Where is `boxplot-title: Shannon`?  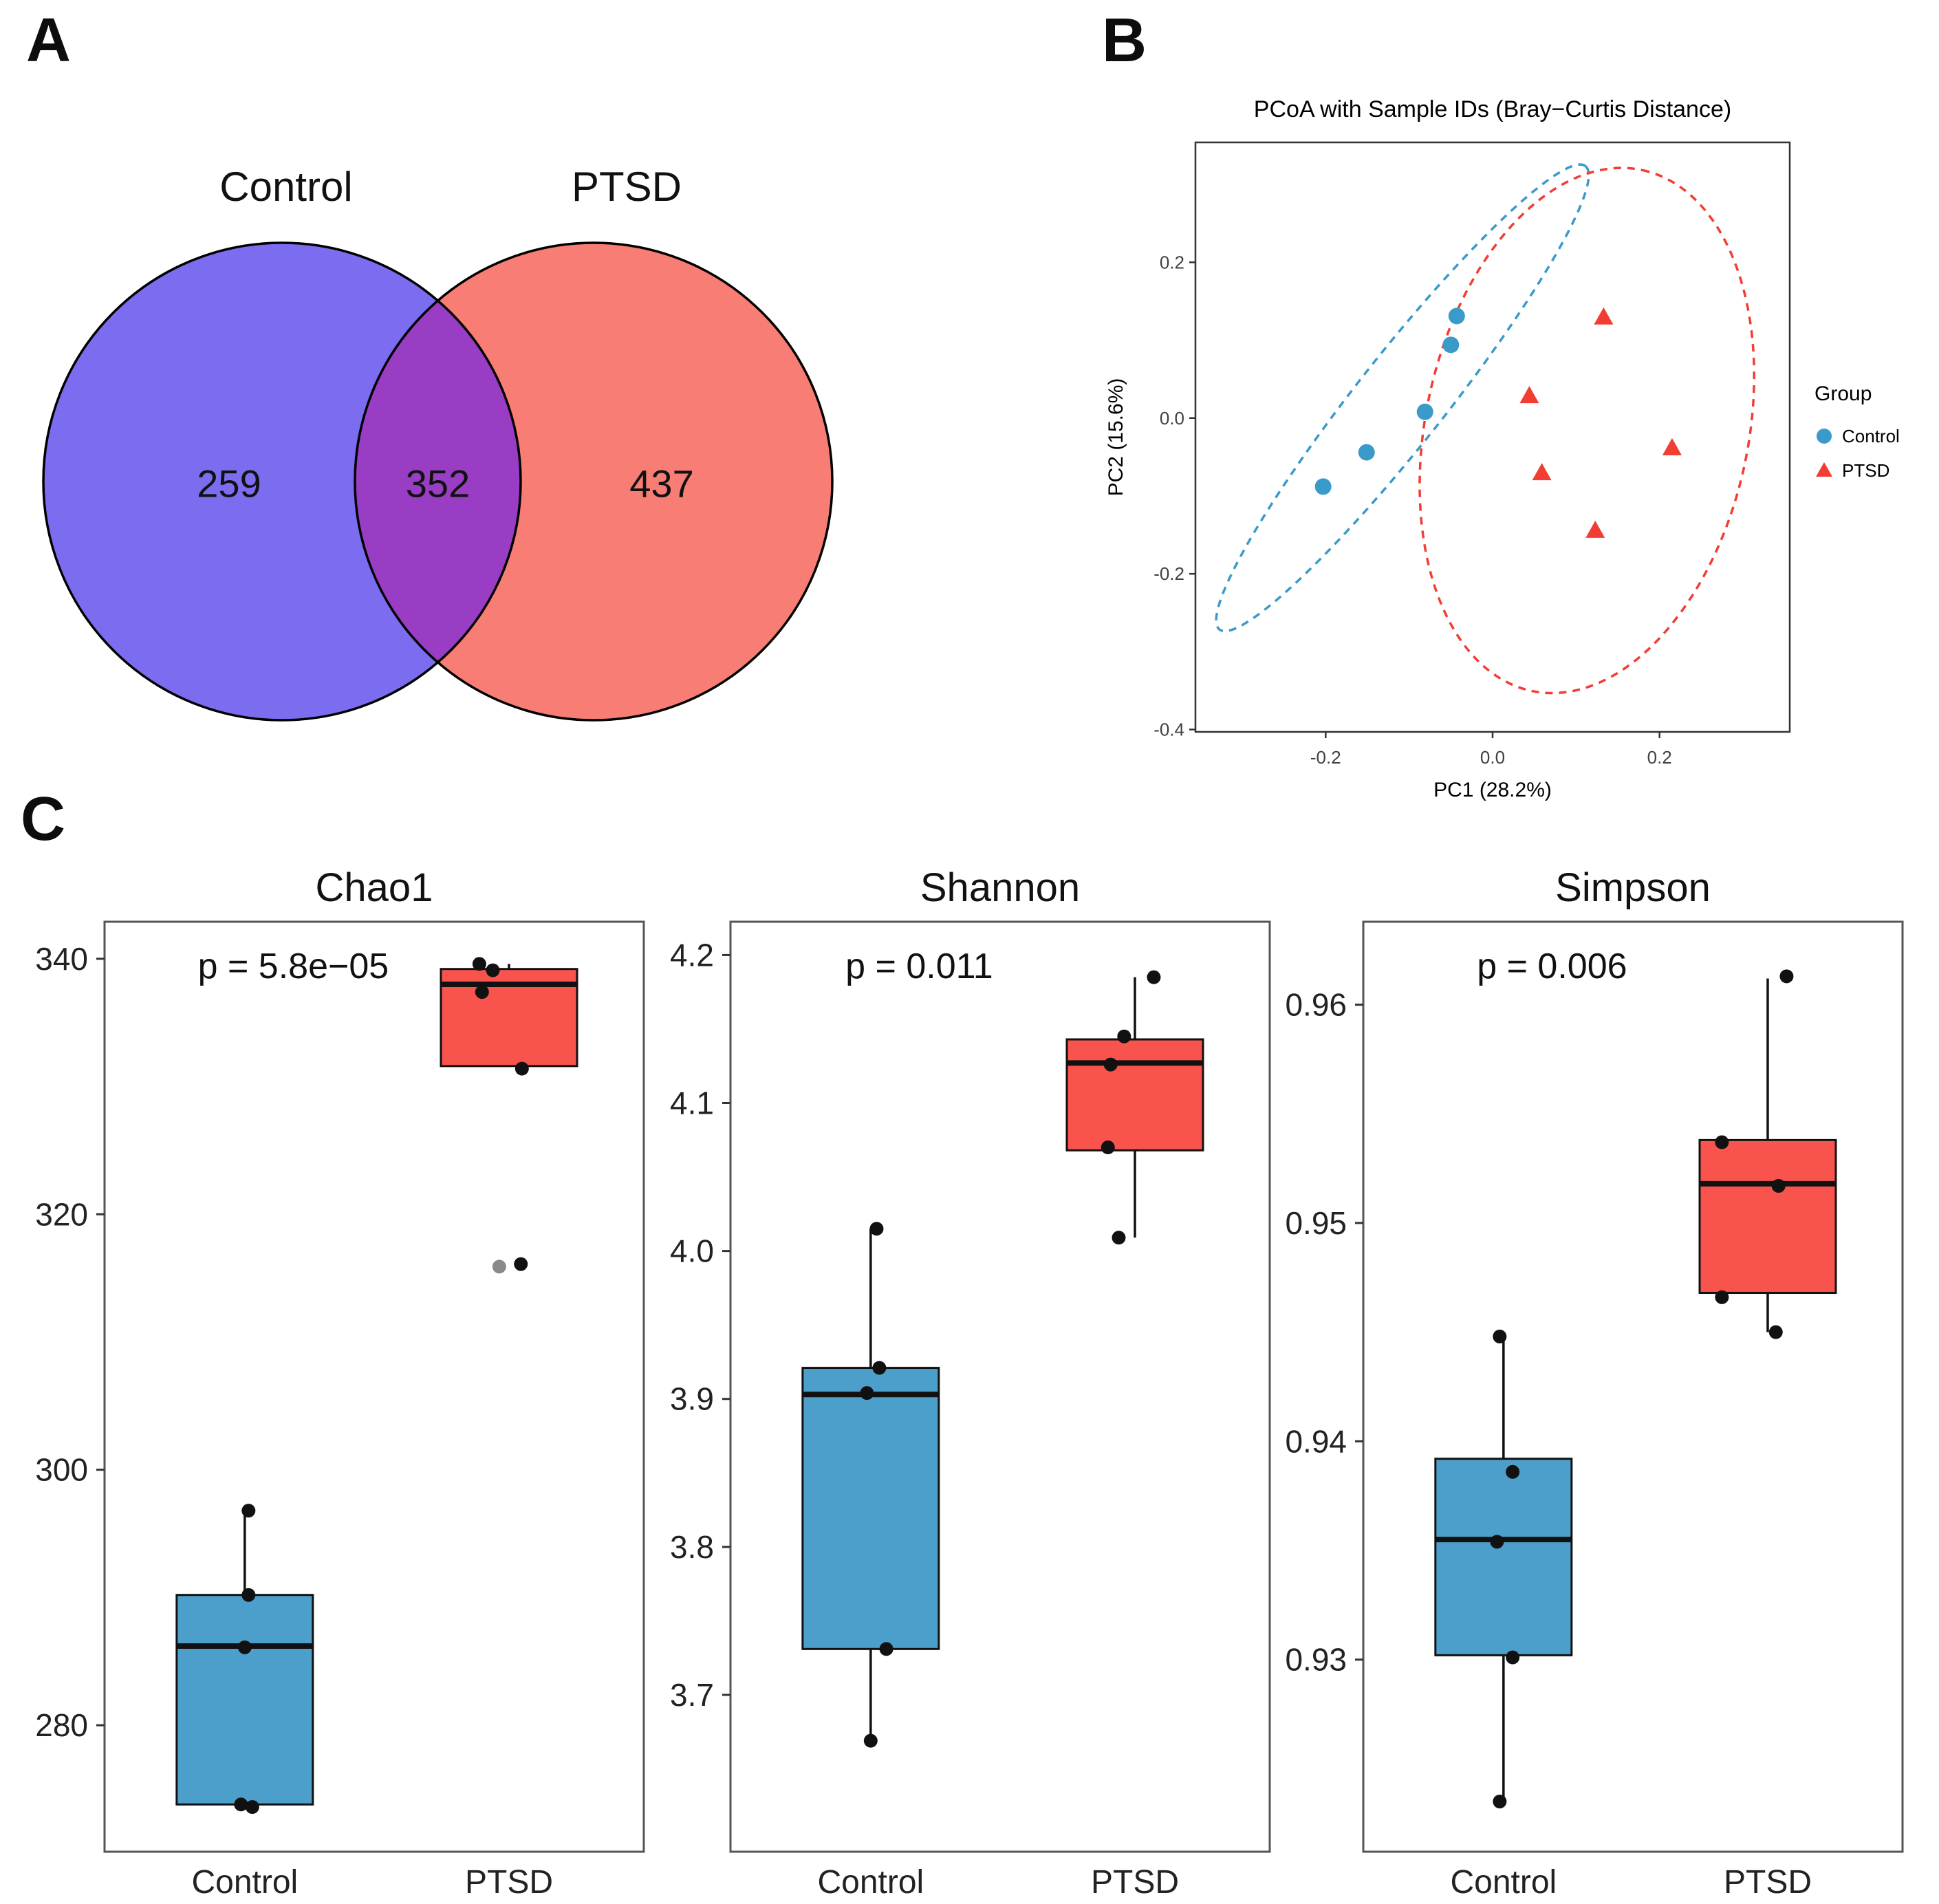 boxplot-title: Shannon is located at coordinates (1000, 887).